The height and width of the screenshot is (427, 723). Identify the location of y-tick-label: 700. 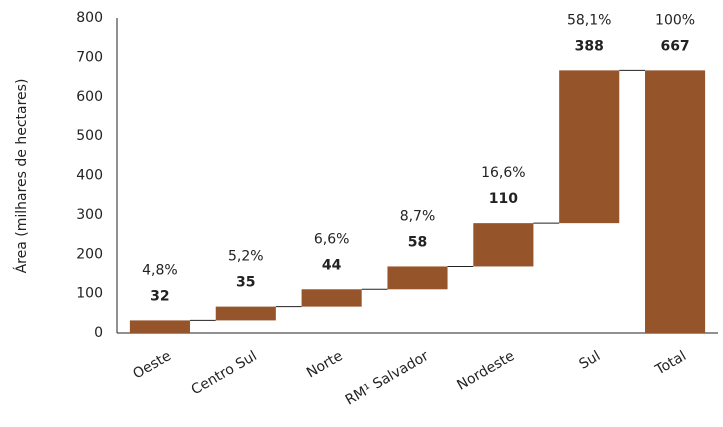
(89, 57).